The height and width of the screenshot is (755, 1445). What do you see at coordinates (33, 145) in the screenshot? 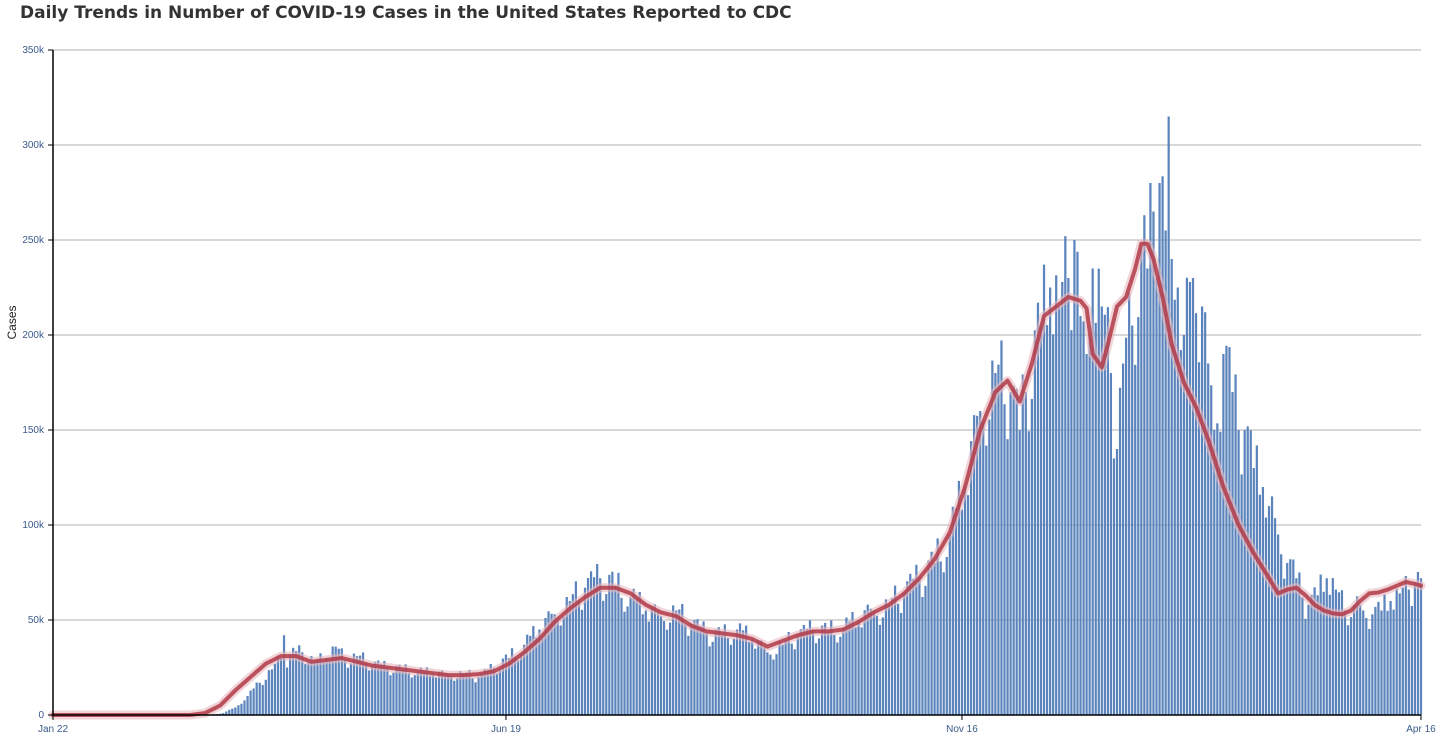
I see `y-tick-label: 300k` at bounding box center [33, 145].